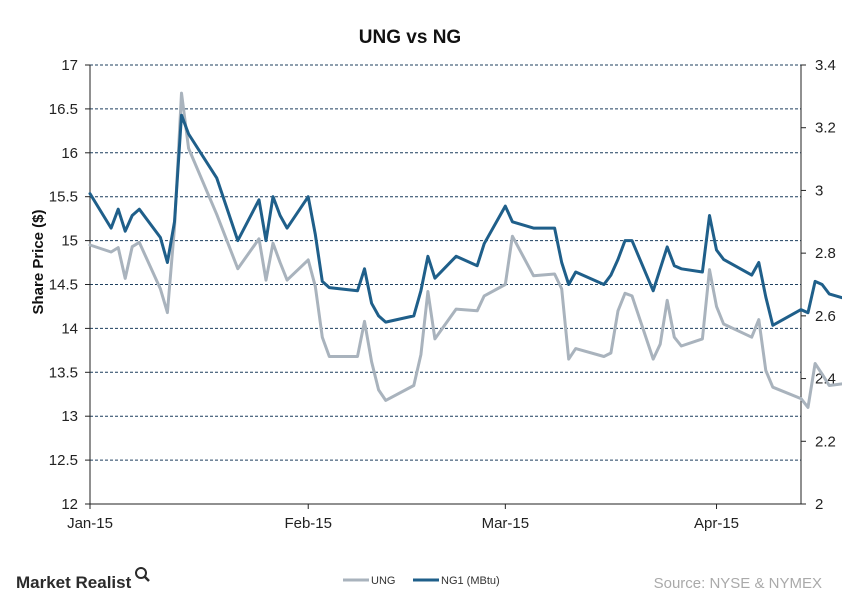 This screenshot has height=601, width=842. Describe the element at coordinates (69, 504) in the screenshot. I see `left-tick-label: 12` at that location.